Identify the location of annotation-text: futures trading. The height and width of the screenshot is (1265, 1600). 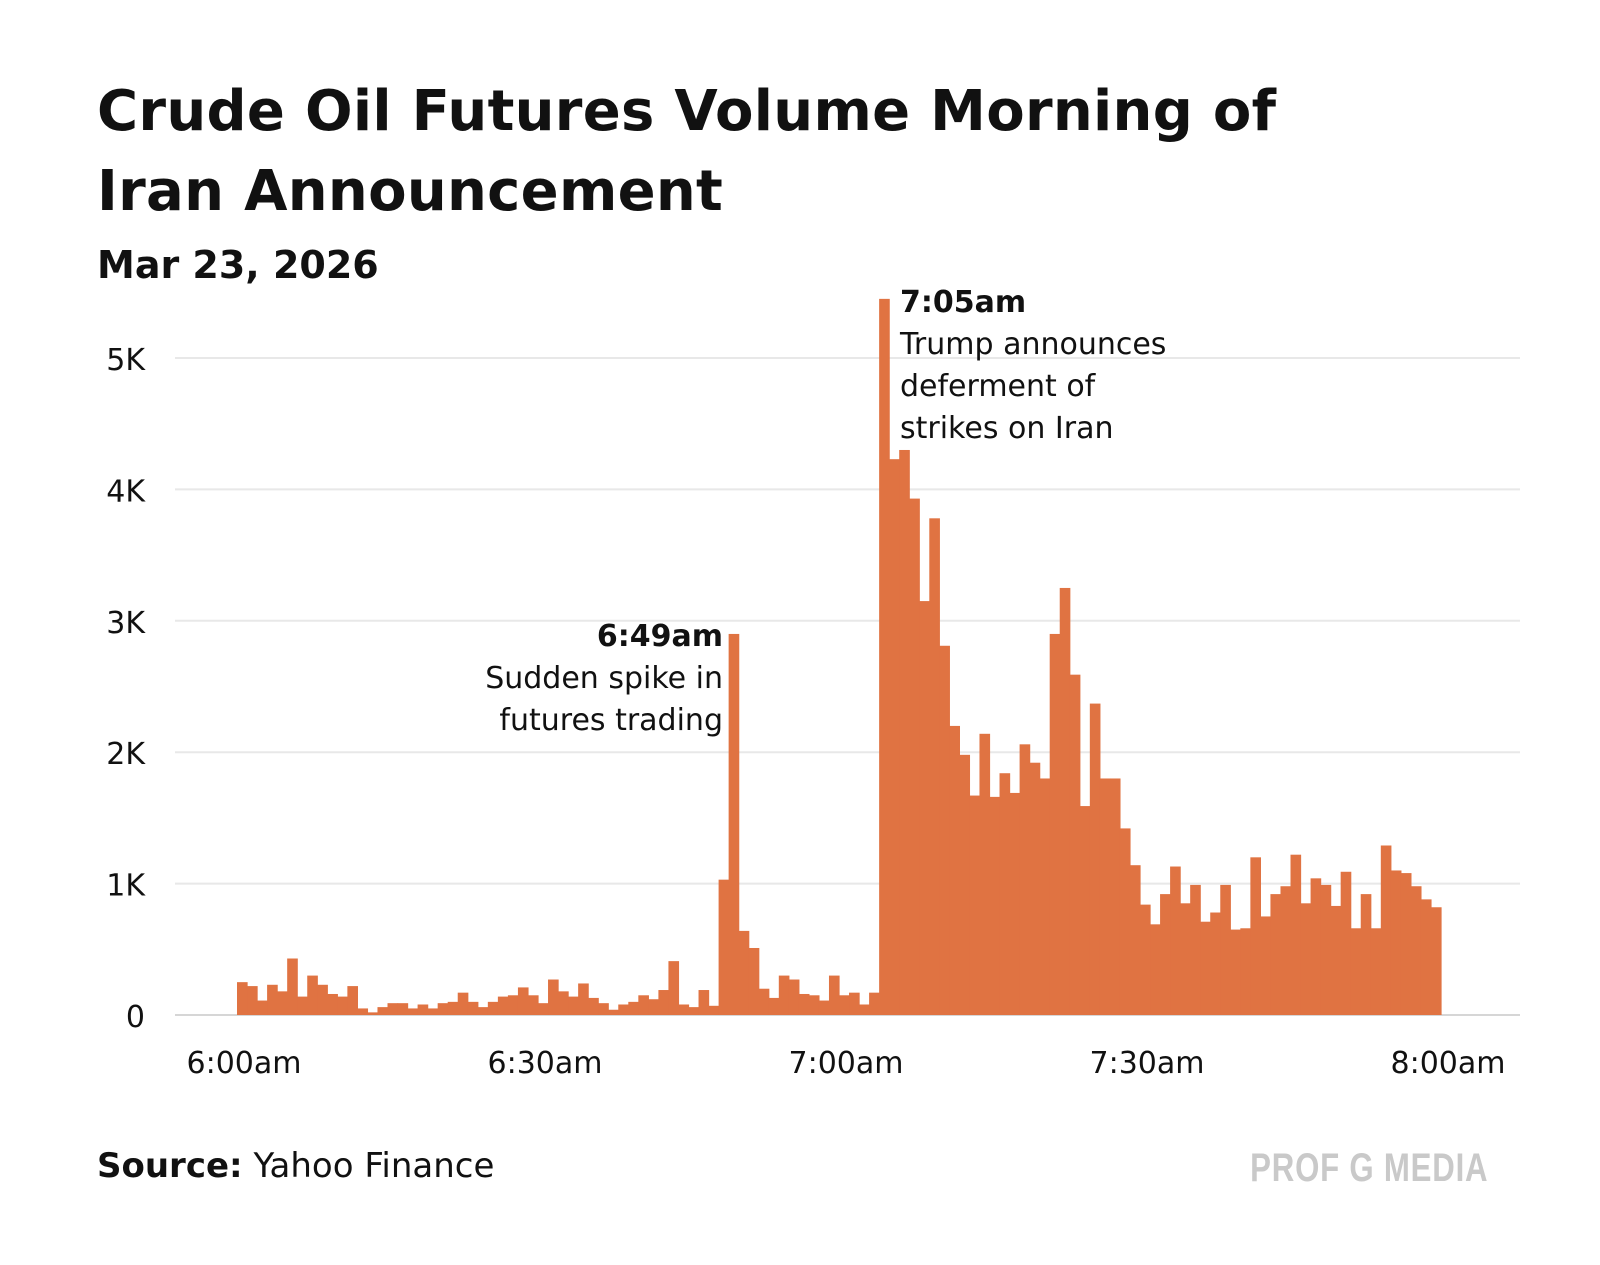
(611, 720).